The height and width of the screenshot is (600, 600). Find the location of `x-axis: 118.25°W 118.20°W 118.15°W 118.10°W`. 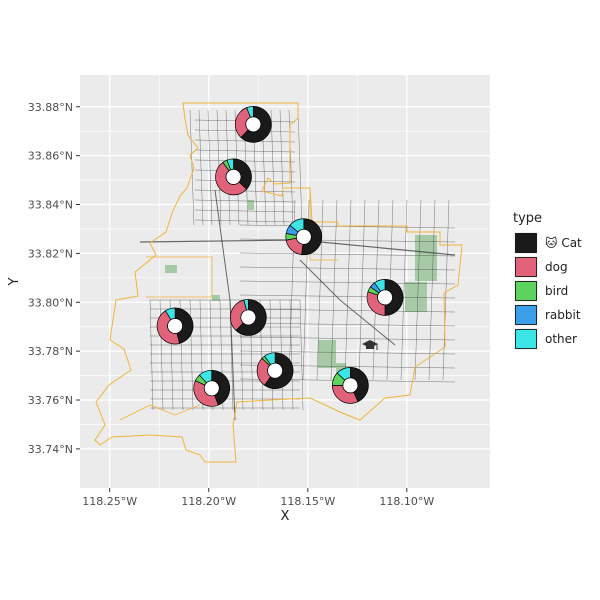

x-axis: 118.25°W 118.20°W 118.15°W 118.10°W is located at coordinates (258, 498).